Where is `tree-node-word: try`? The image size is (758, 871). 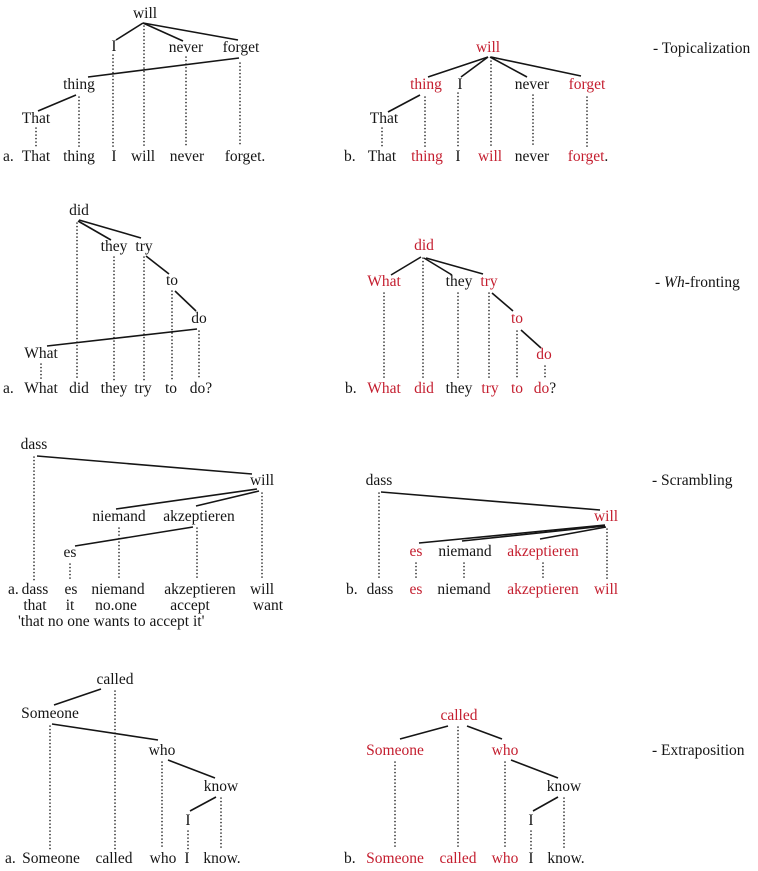 tree-node-word: try is located at coordinates (144, 246).